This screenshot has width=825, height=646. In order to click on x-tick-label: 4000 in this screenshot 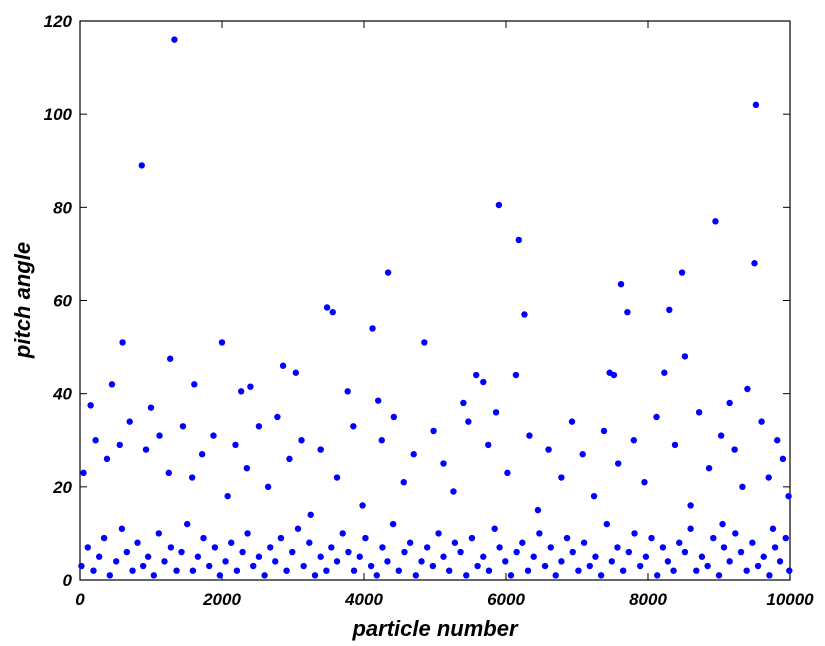, I will do `click(363, 599)`.